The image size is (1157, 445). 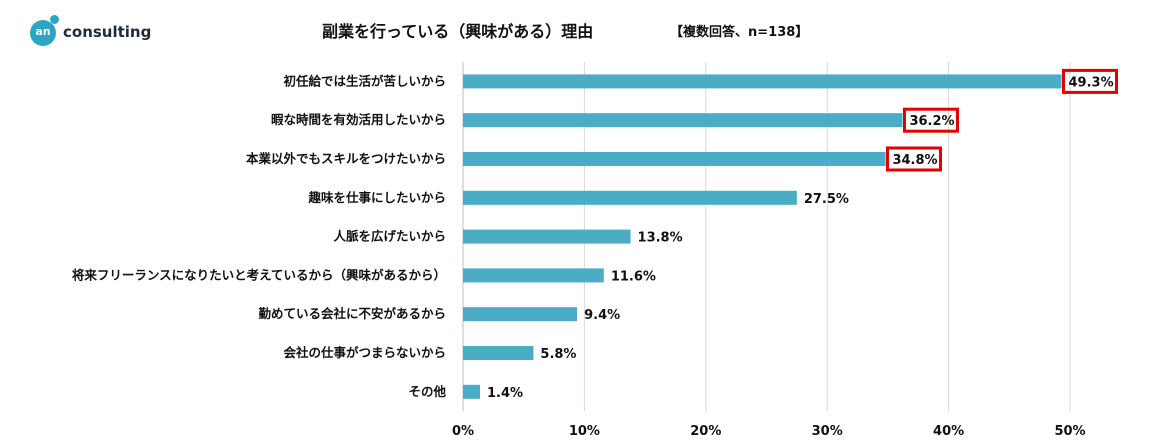 I want to click on logo-circle, so click(x=43, y=33).